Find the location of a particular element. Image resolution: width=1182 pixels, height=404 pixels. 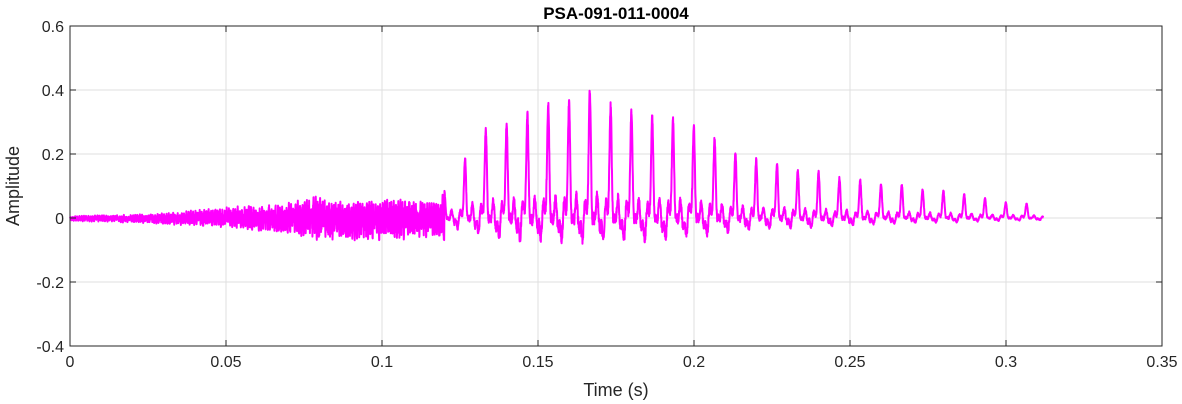

x-tick-label: 0.3 is located at coordinates (1006, 362).